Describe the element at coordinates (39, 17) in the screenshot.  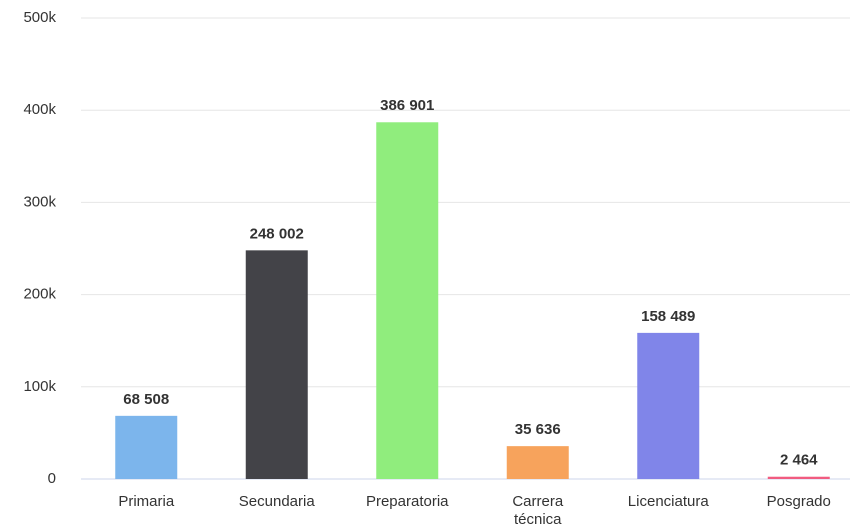
I see `y-tick-label: 500k` at that location.